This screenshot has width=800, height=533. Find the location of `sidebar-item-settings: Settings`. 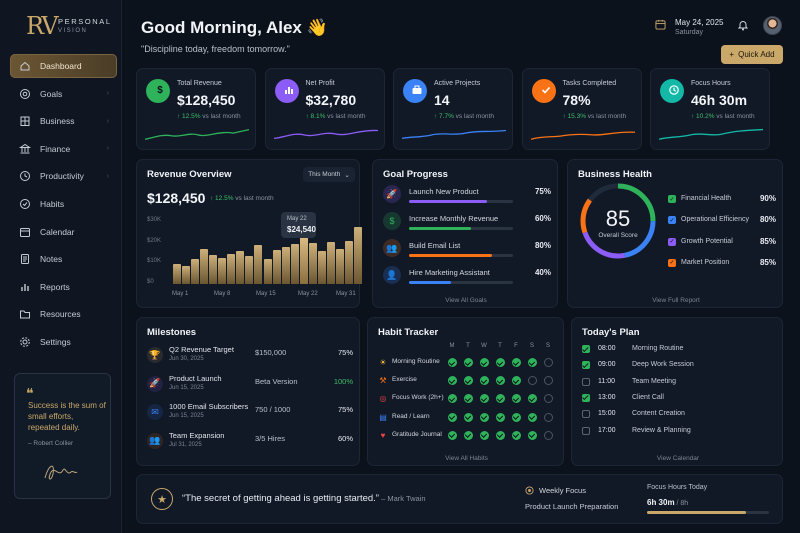

sidebar-item-settings: Settings is located at coordinates (63, 342).